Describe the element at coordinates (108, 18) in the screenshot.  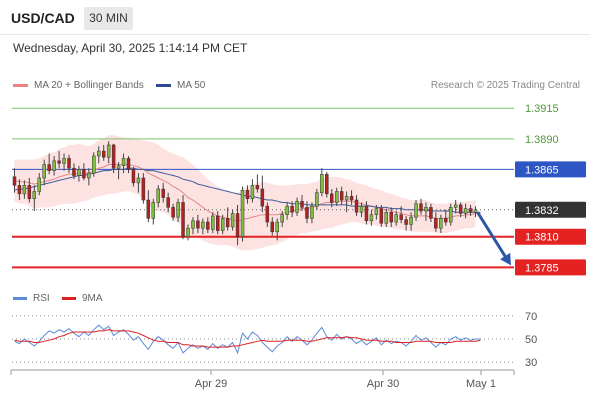
I see `timeframe-badge: 30 MIN` at that location.